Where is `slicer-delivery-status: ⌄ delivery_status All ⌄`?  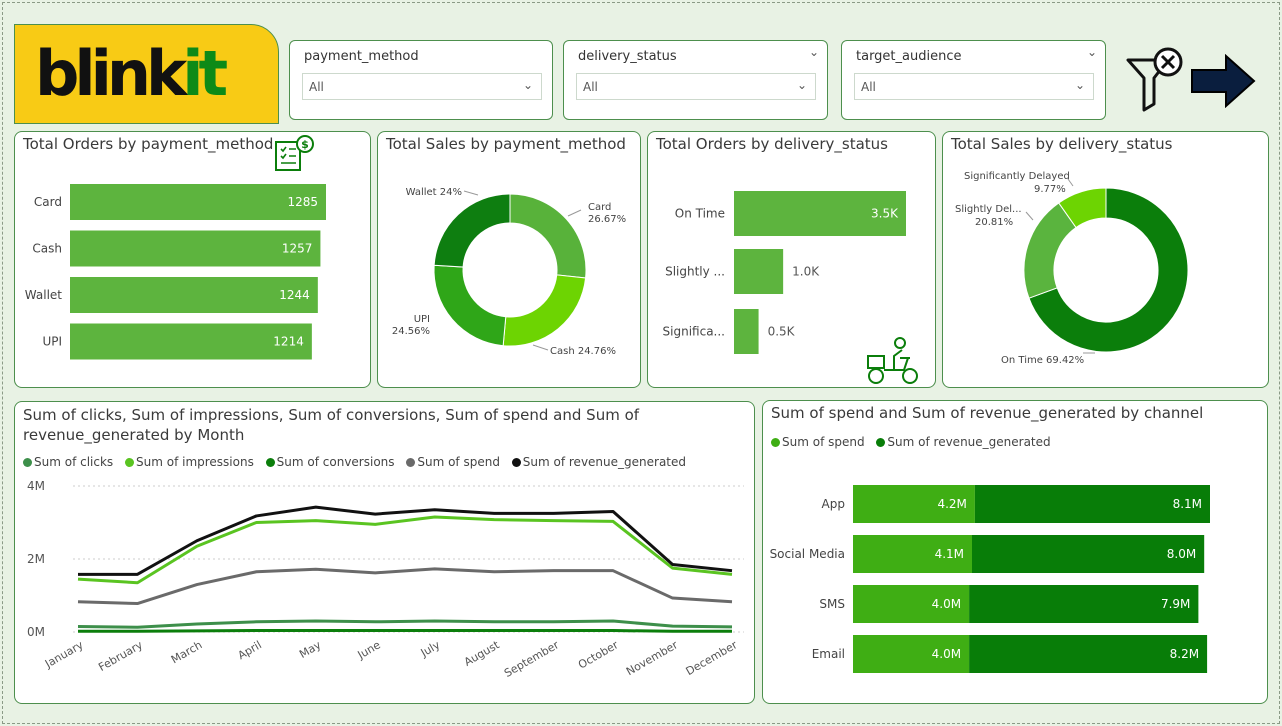
slicer-delivery-status: ⌄ delivery_status All ⌄ is located at coordinates (695, 80).